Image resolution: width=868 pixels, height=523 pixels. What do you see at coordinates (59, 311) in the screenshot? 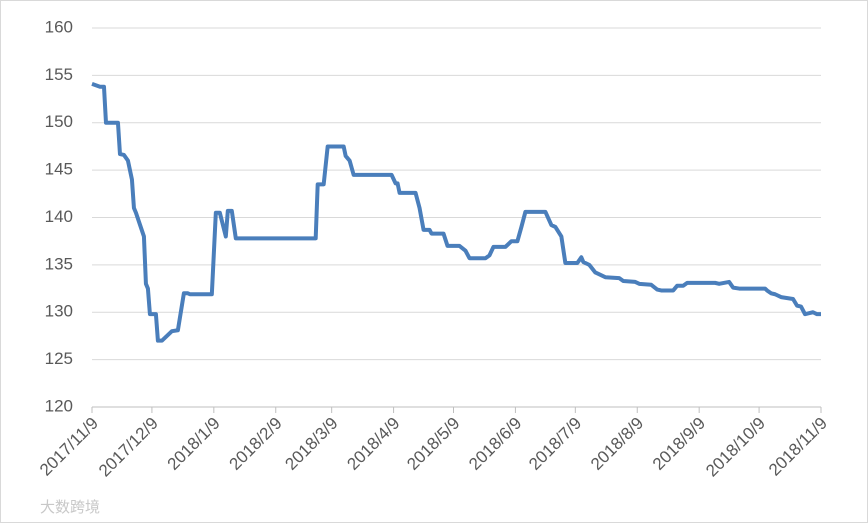
I see `y-tick-label: 130` at bounding box center [59, 311].